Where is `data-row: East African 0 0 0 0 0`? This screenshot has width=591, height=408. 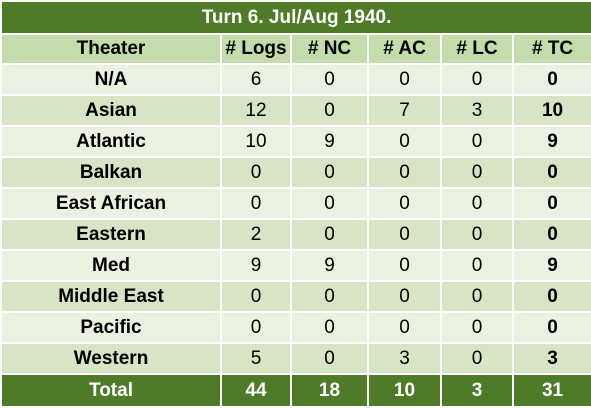
data-row: East African 0 0 0 0 0 is located at coordinates (295, 203).